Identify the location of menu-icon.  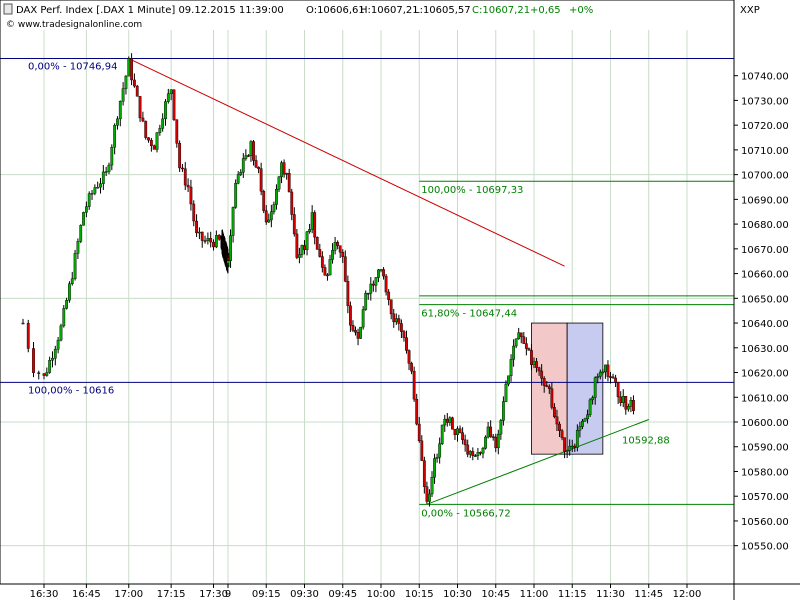
(8, 9).